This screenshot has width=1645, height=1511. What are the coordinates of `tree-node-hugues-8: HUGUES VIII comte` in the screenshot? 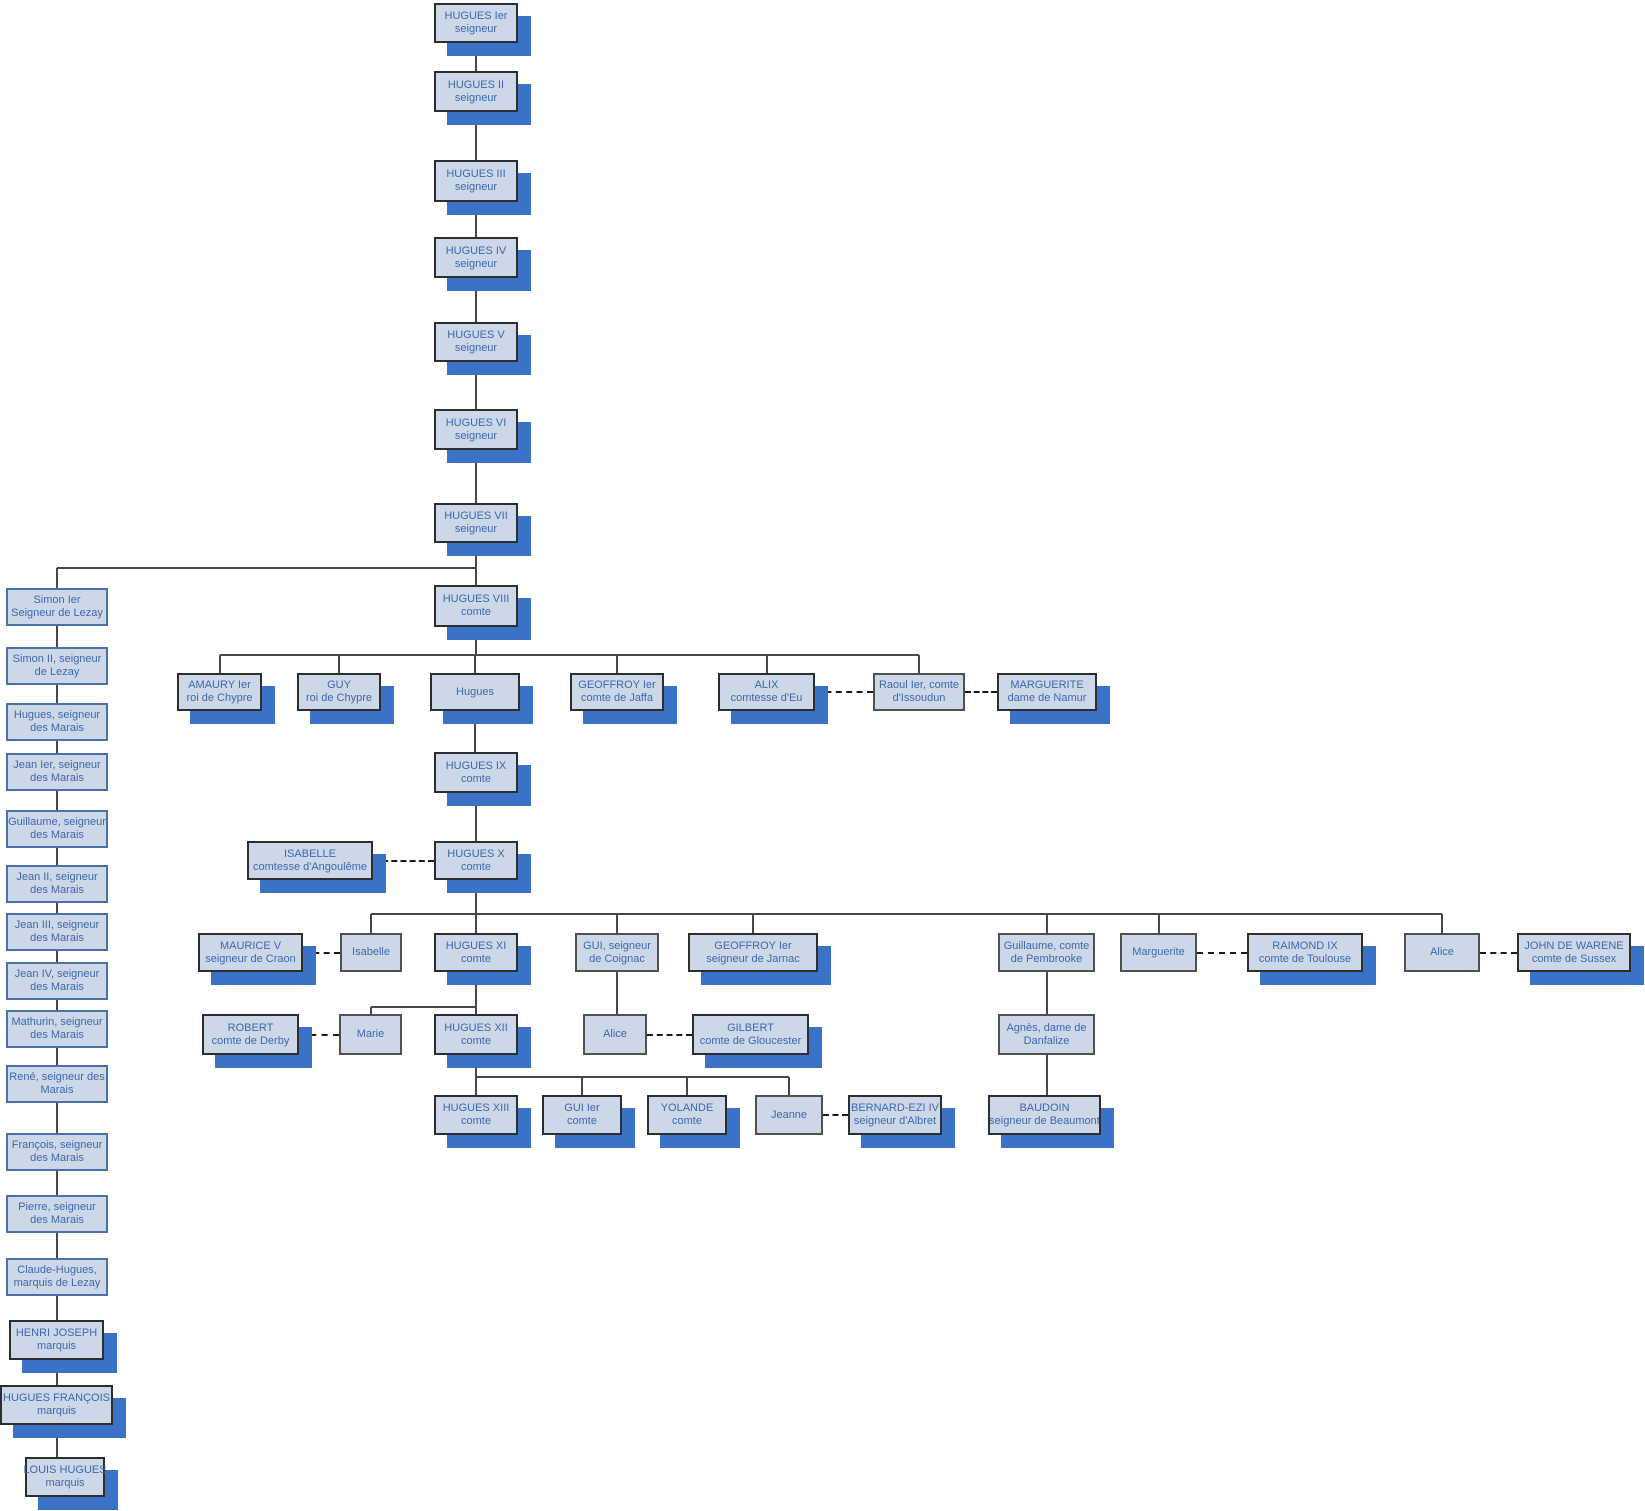 It's located at (476, 606).